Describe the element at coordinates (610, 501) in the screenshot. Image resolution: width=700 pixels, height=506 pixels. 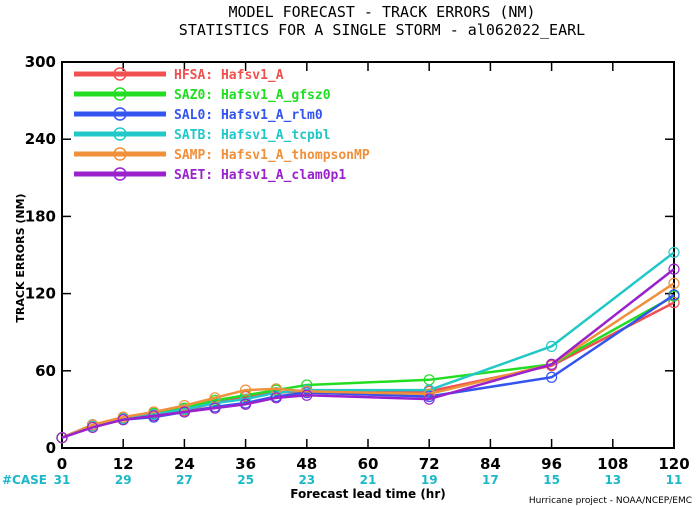
I see `credit-text: Hurricane project - NOAA/NCEP/EMC` at that location.